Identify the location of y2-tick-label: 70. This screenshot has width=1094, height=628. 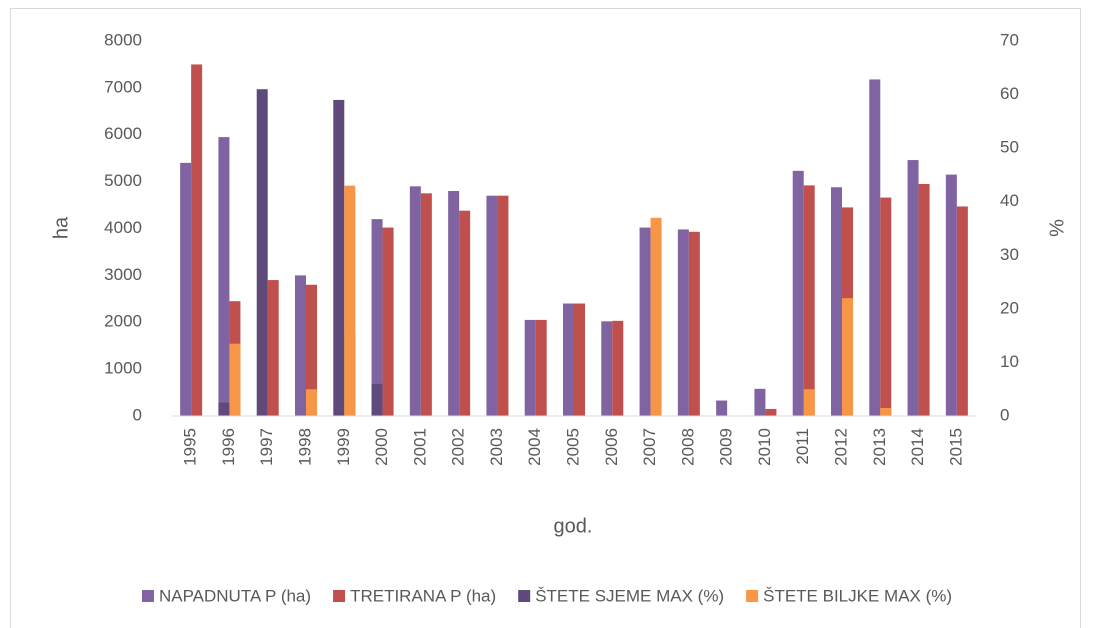
(1009, 39).